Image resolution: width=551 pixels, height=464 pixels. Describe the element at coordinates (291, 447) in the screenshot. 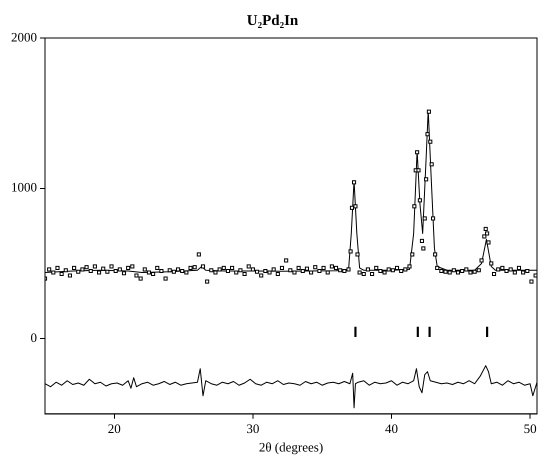

I see `x-axis-title: 2θ (degrees)` at that location.